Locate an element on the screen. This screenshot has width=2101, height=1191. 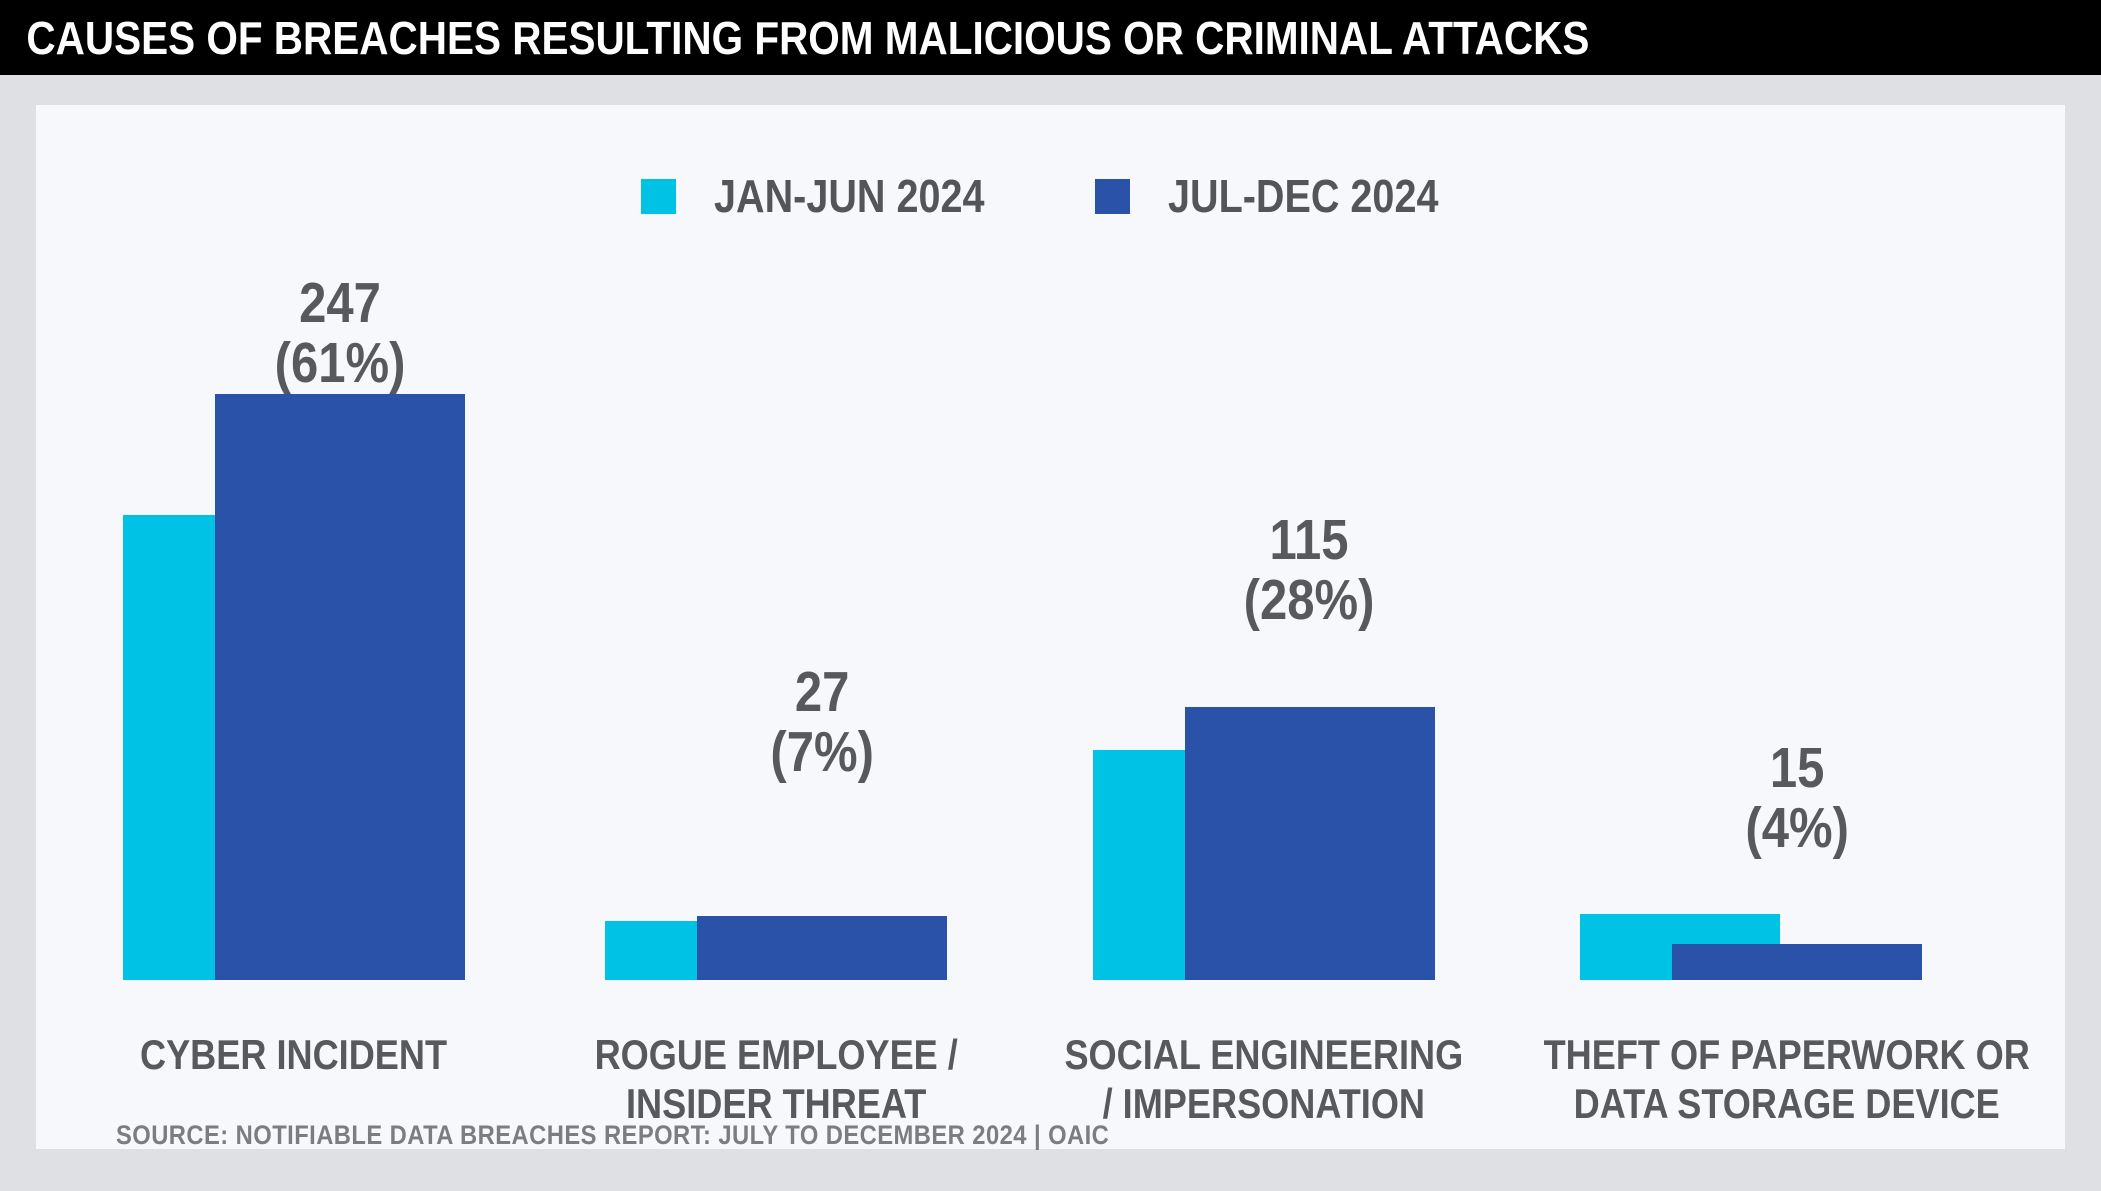
value-label-1: 27 (7%) is located at coordinates (822, 722).